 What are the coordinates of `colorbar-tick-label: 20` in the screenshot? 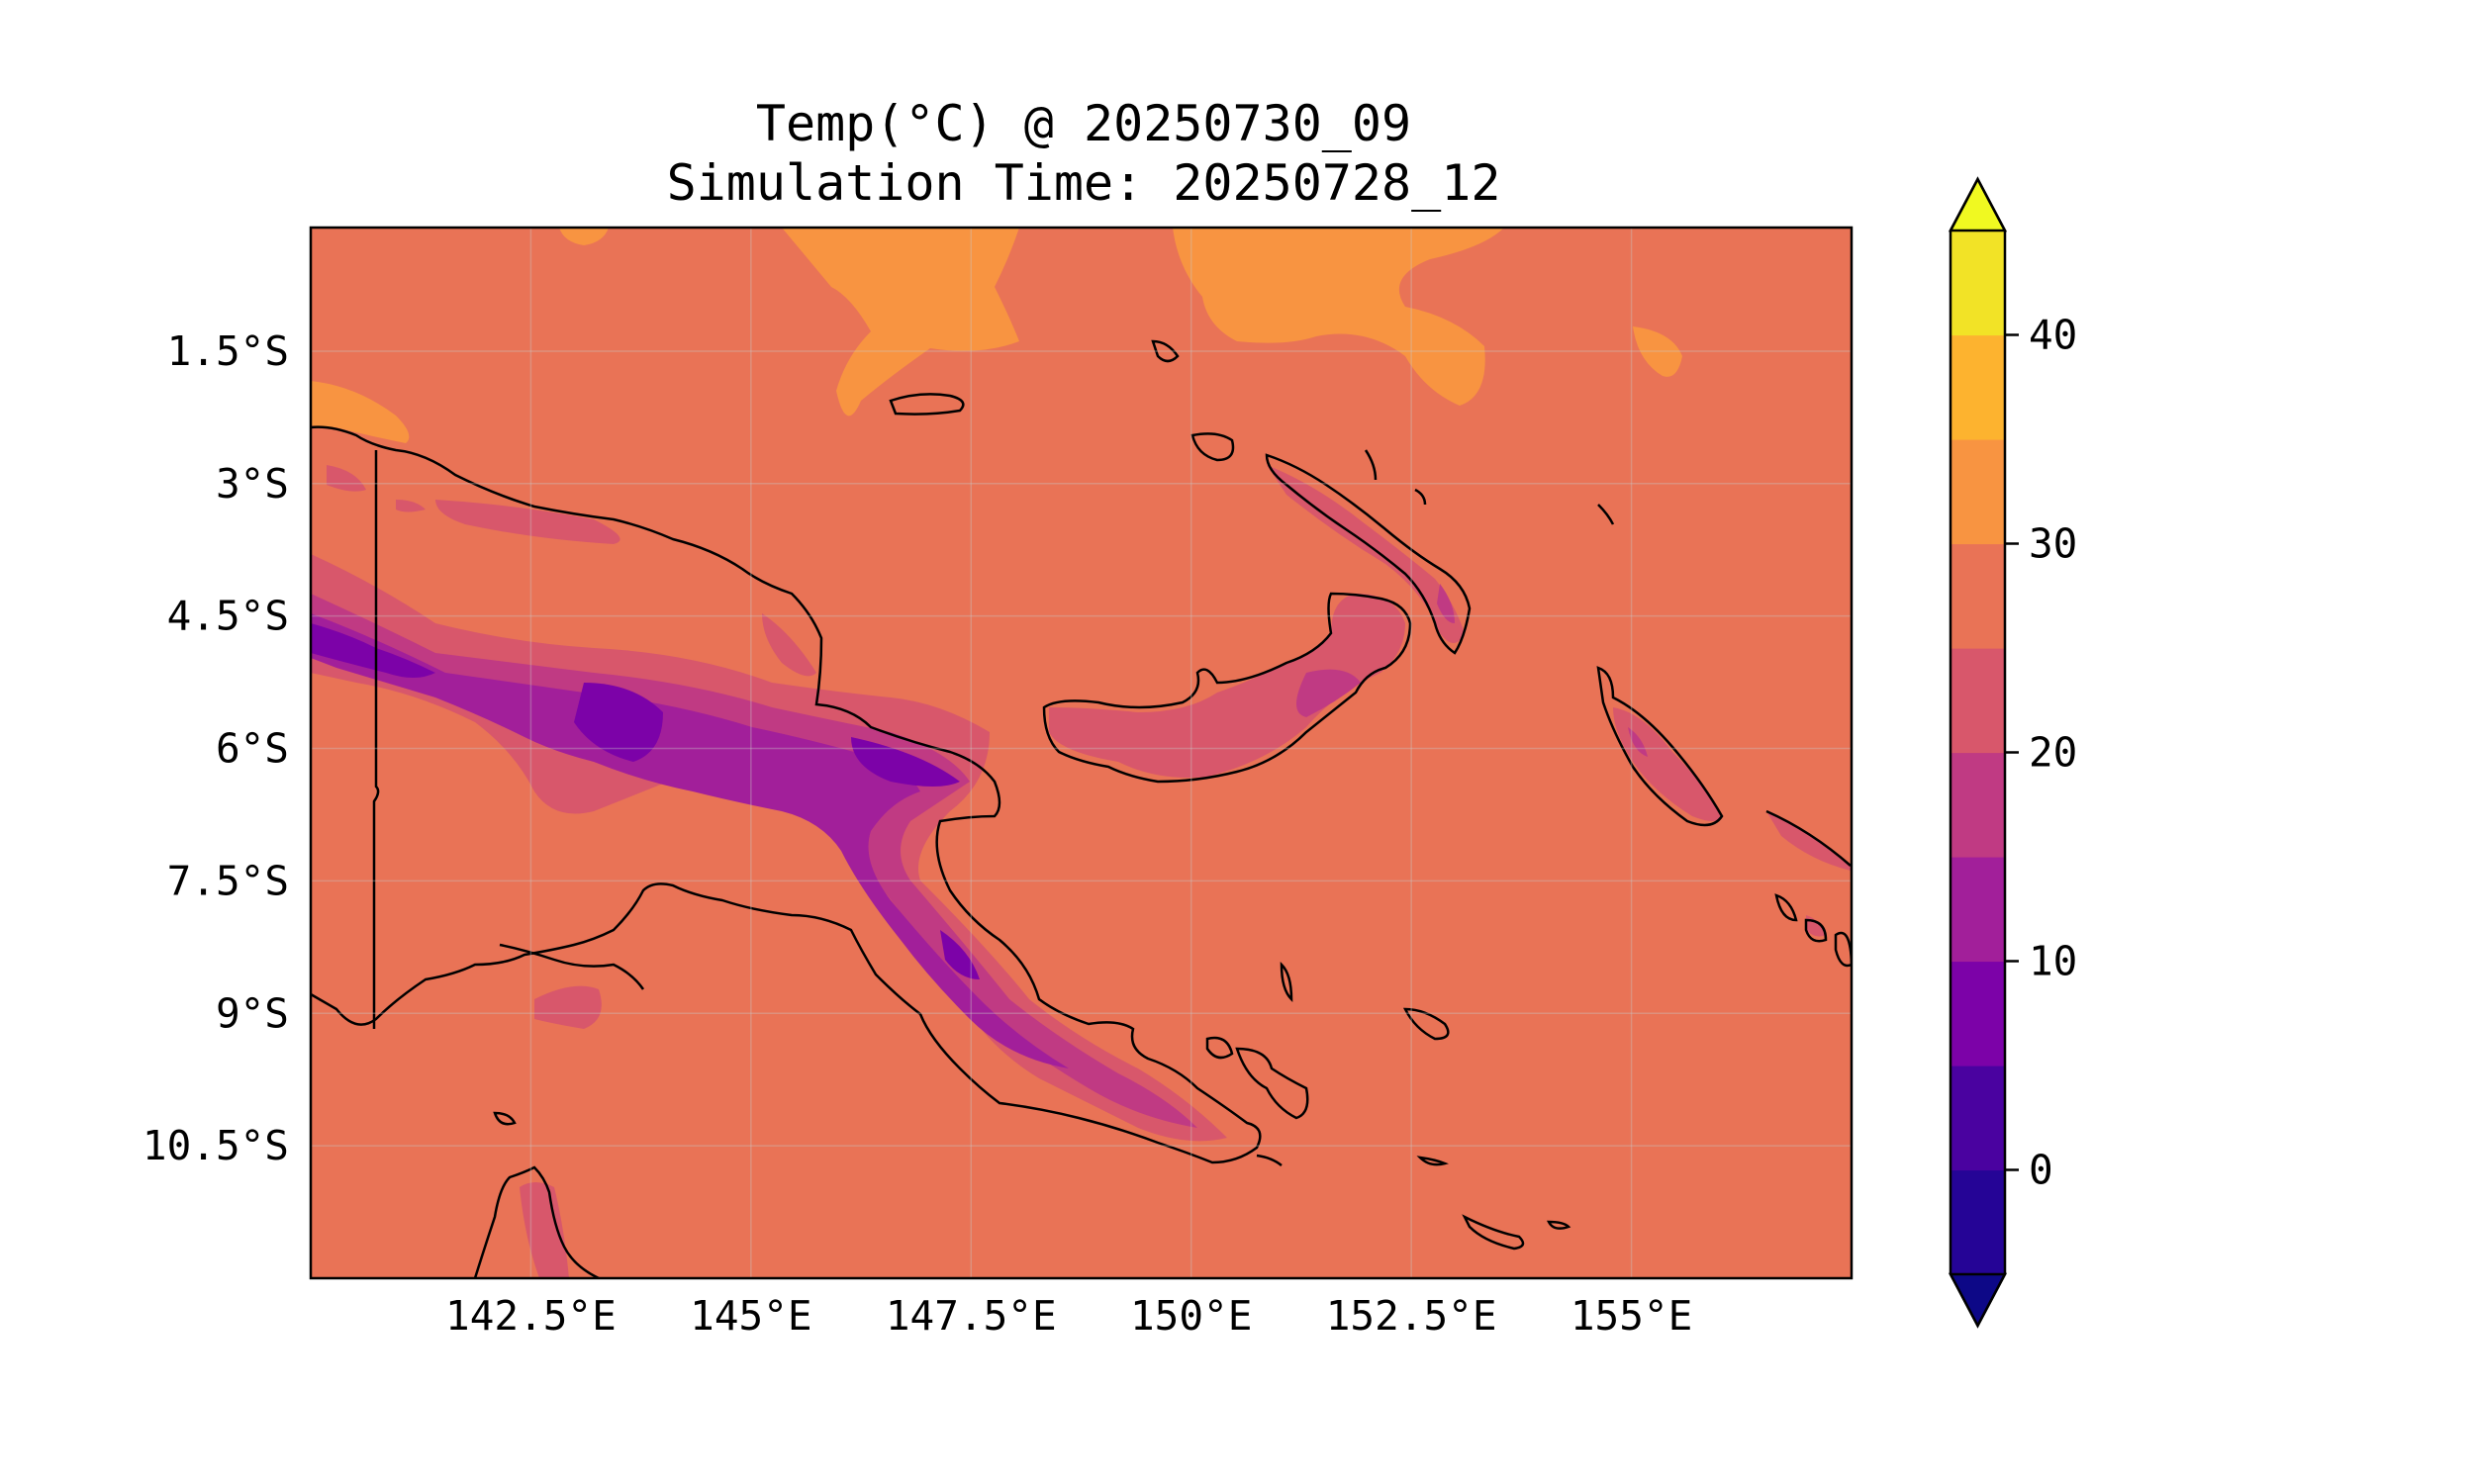 It's located at (2053, 753).